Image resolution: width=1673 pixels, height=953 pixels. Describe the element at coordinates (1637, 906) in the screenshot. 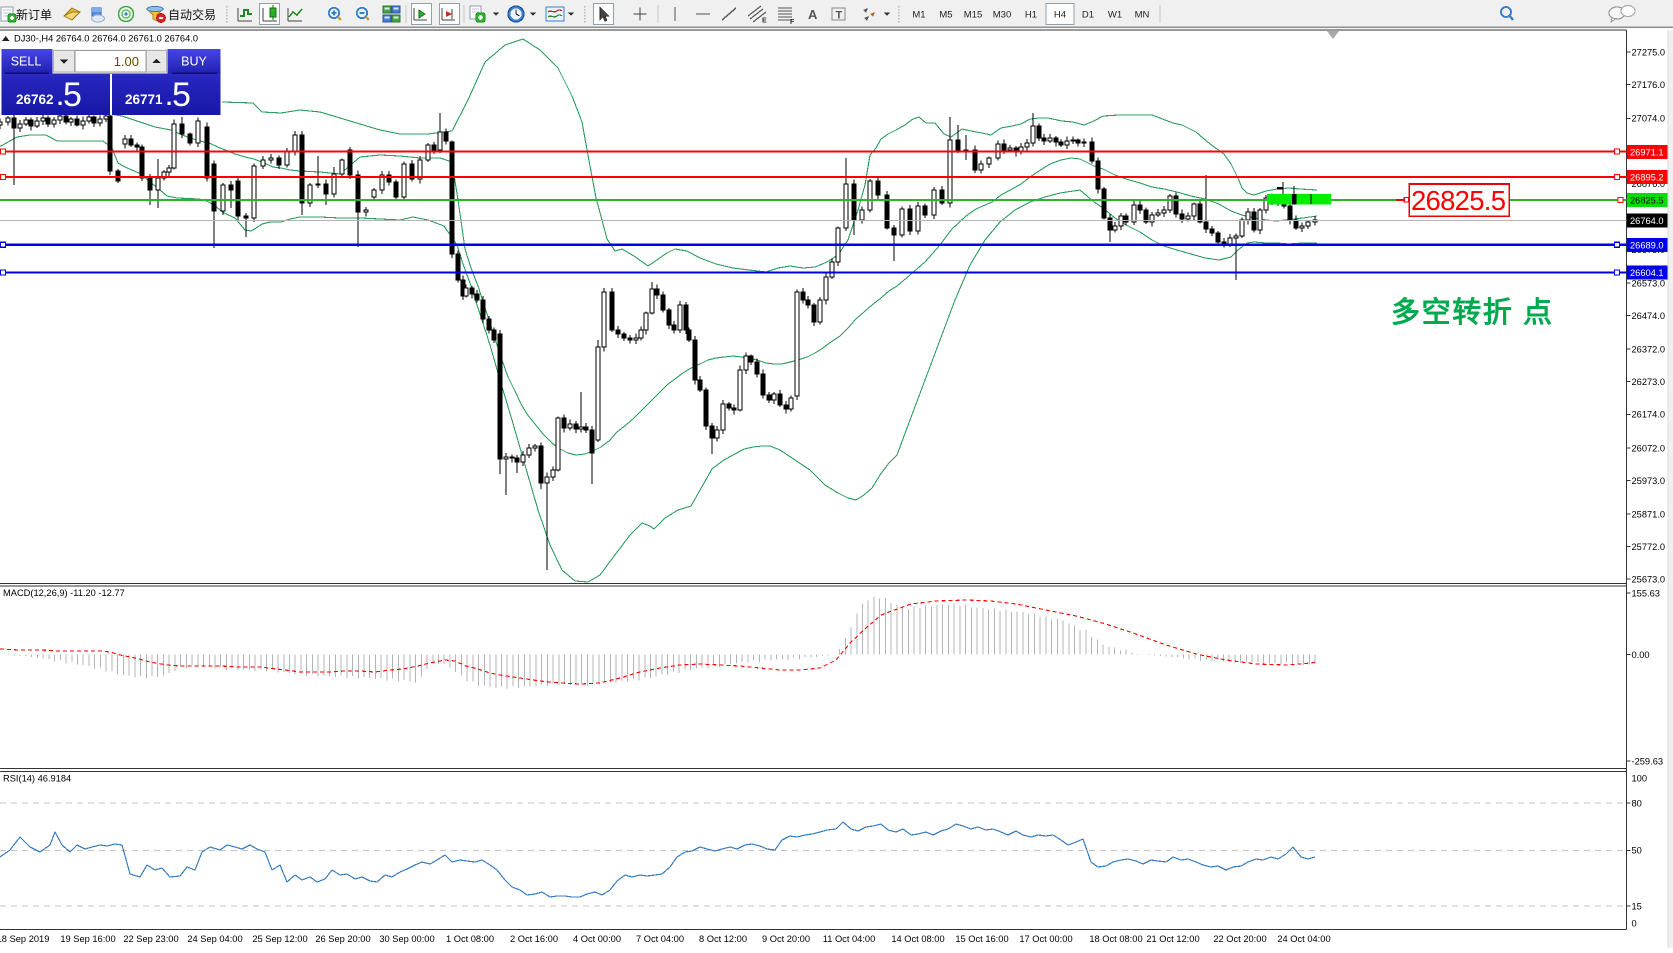

I see `svg-text: 15` at that location.